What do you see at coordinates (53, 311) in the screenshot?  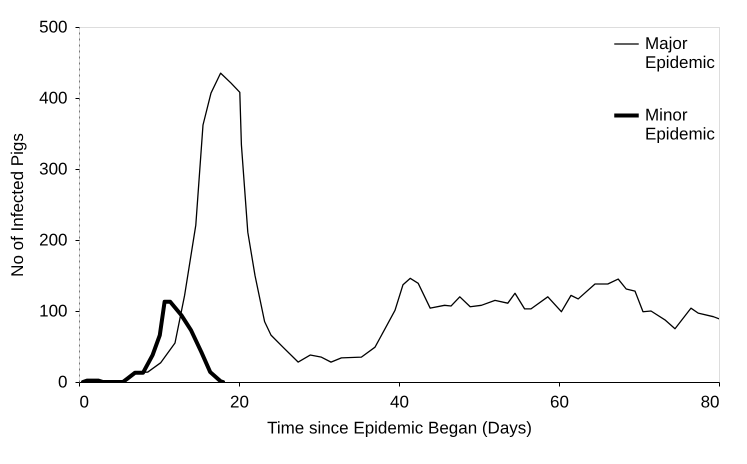 I see `y-tick-label: 100` at bounding box center [53, 311].